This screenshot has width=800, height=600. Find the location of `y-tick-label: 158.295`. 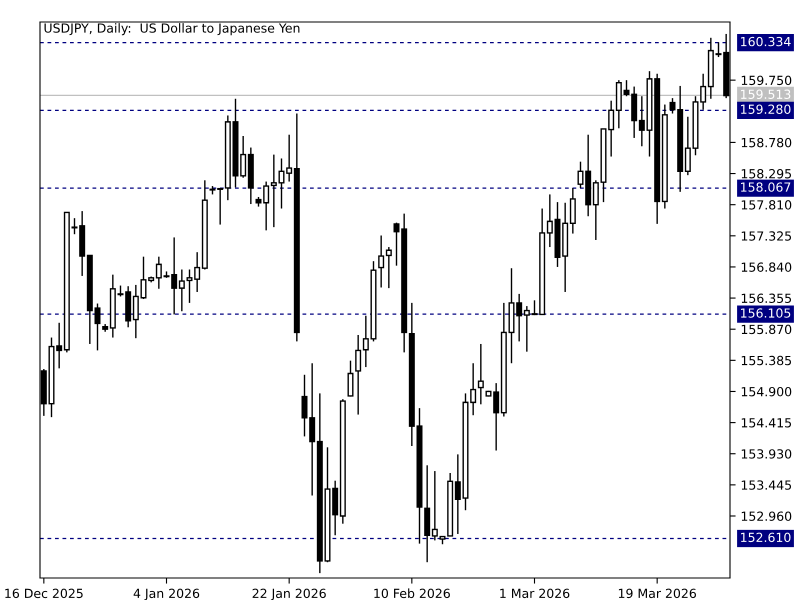

y-tick-label: 158.295 is located at coordinates (767, 173).